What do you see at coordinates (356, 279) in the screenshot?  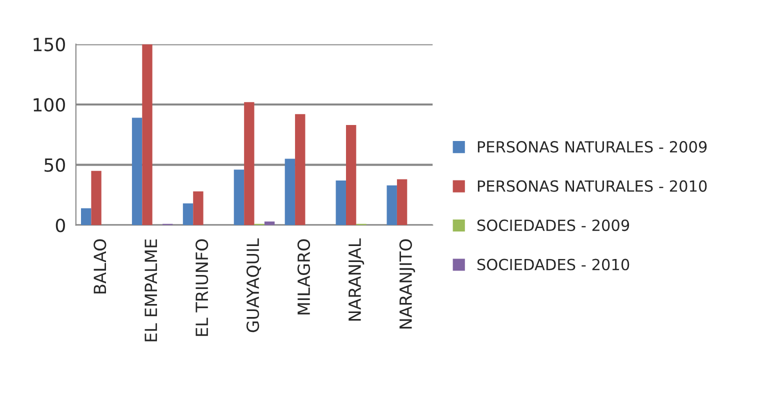 I see `x-tick-label: NARANJAL` at bounding box center [356, 279].